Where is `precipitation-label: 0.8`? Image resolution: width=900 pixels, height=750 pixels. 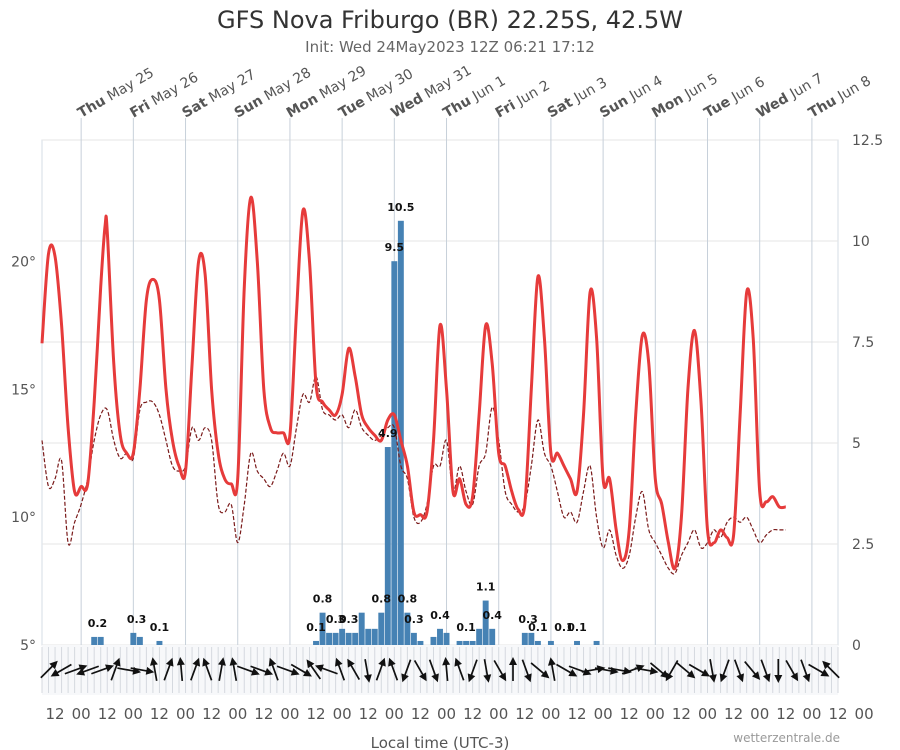
precipitation-label: 0.8 is located at coordinates (382, 599).